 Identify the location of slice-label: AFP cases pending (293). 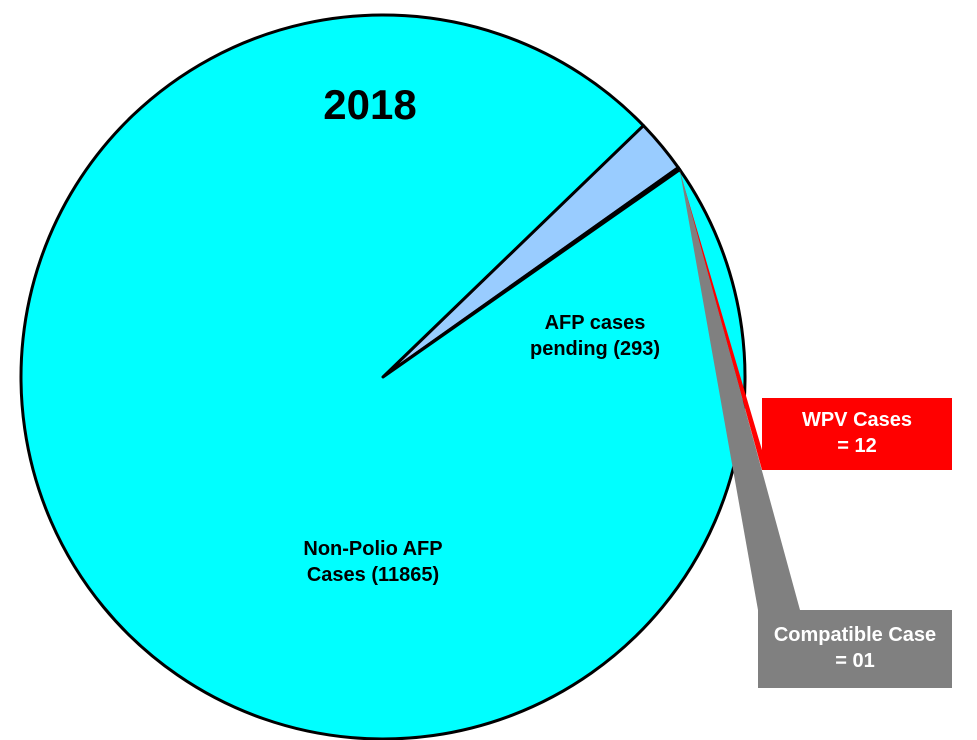
(595, 336).